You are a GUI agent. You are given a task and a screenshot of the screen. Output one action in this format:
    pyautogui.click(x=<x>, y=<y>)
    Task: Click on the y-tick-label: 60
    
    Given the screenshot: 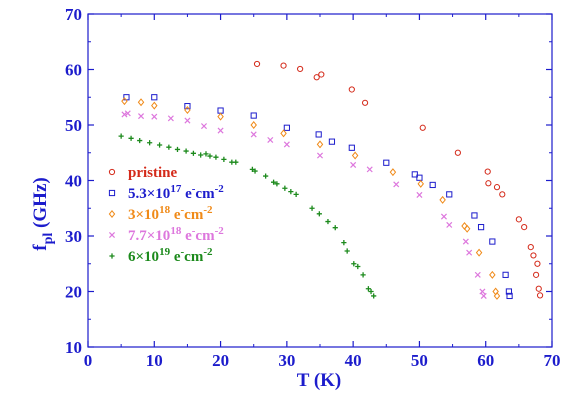 What is the action you would take?
    pyautogui.click(x=73, y=70)
    